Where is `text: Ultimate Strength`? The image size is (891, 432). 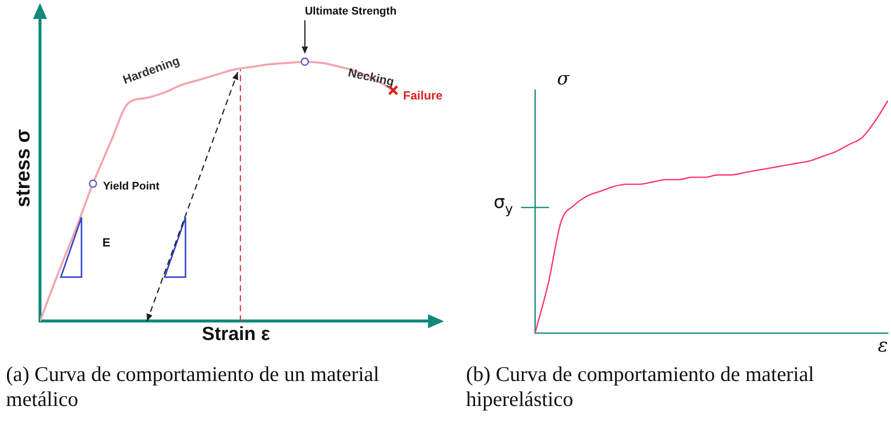
text: Ultimate Strength is located at coordinates (350, 12).